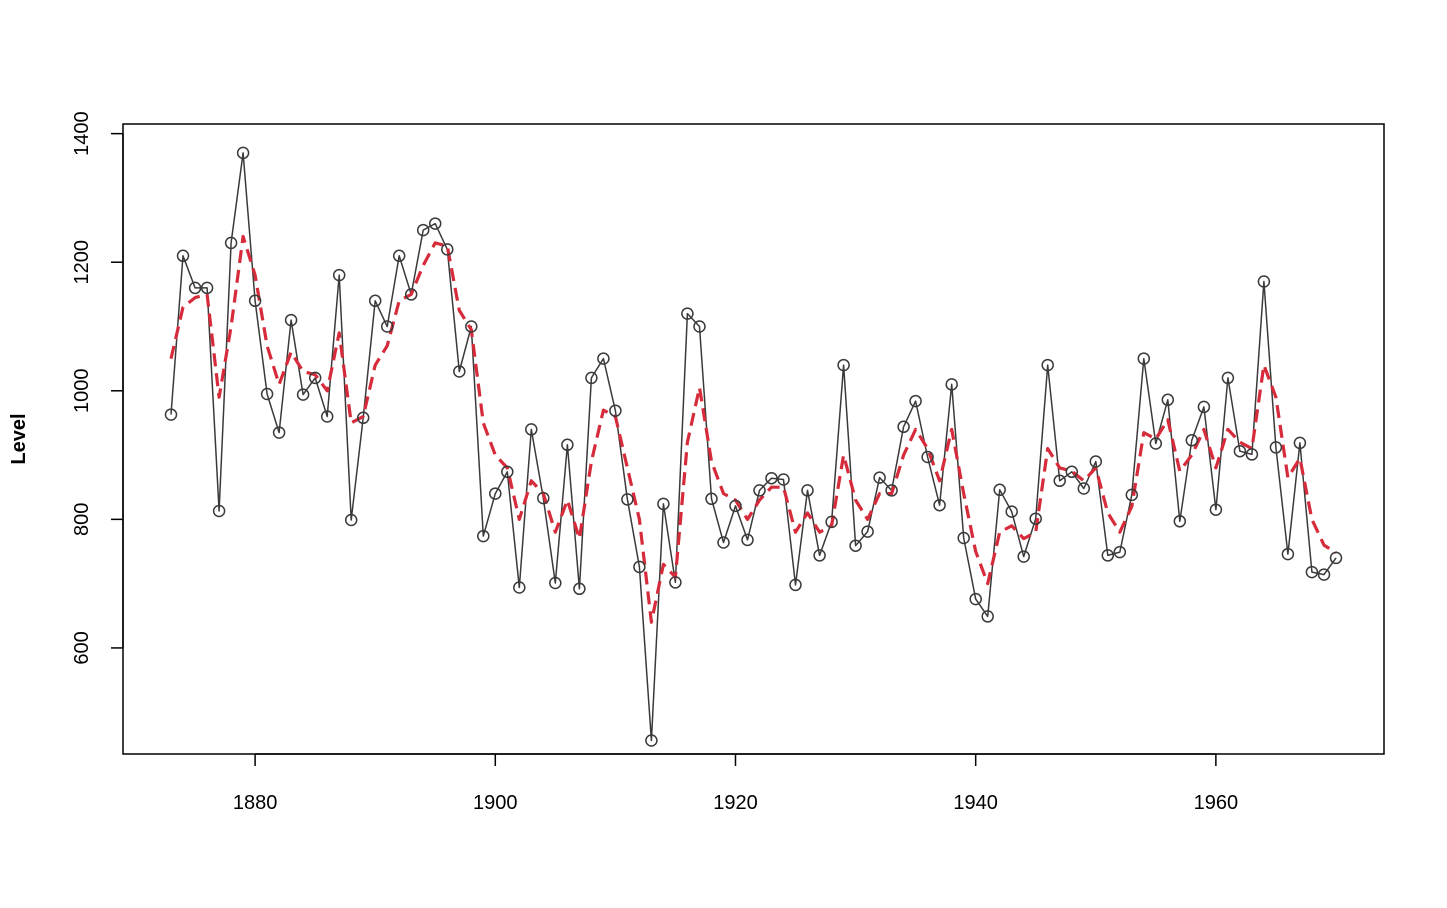  Describe the element at coordinates (82, 262) in the screenshot. I see `y-tick-label: 1200` at that location.